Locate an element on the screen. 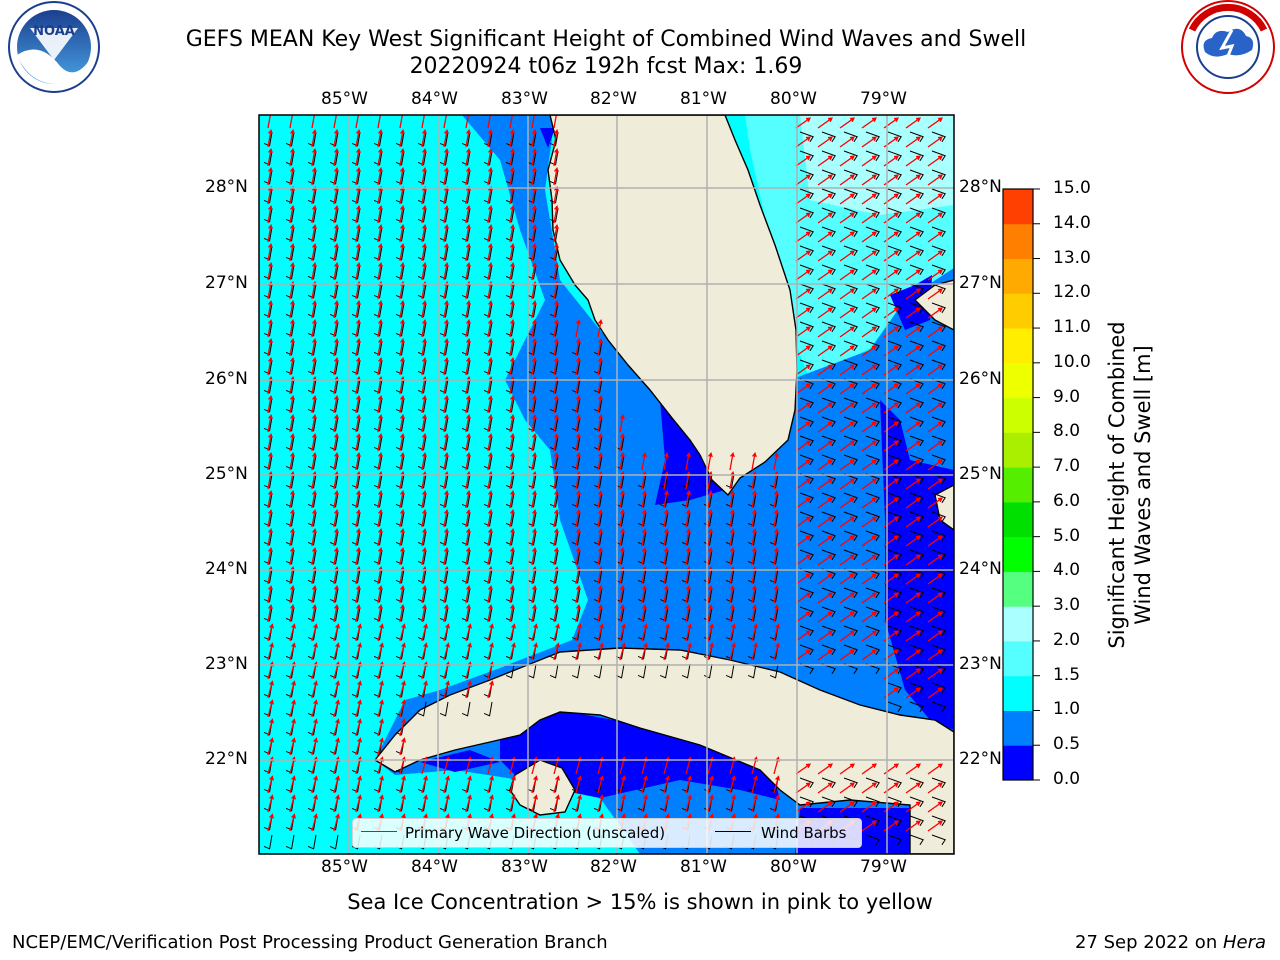 This screenshot has height=960, width=1280. chart-subtitle: 20220924 t06z 192h fcst Max: 1.69 is located at coordinates (606, 66).